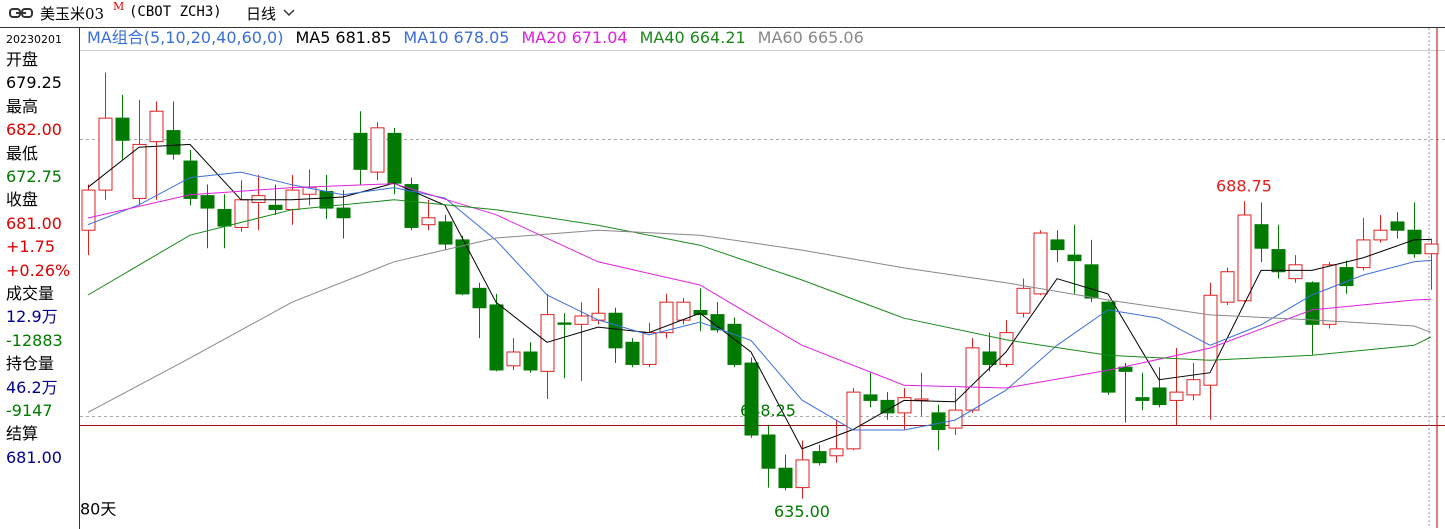 This screenshot has height=529, width=1445. What do you see at coordinates (31, 247) in the screenshot?
I see `info-item: +1.75` at bounding box center [31, 247].